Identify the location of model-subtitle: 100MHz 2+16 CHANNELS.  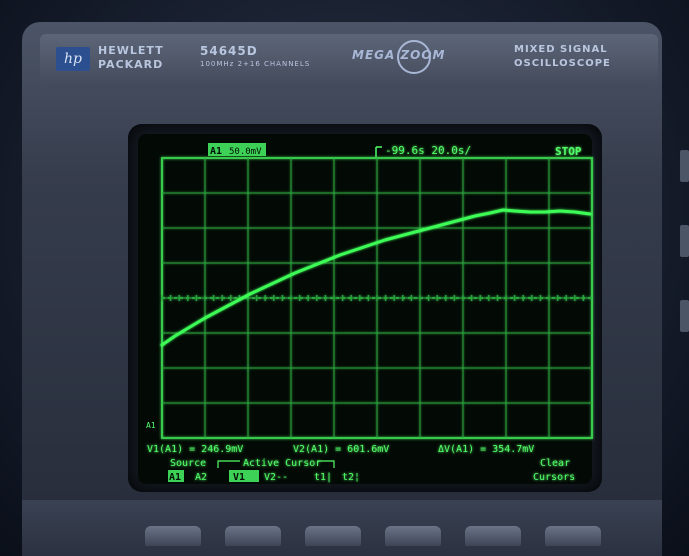
(255, 64).